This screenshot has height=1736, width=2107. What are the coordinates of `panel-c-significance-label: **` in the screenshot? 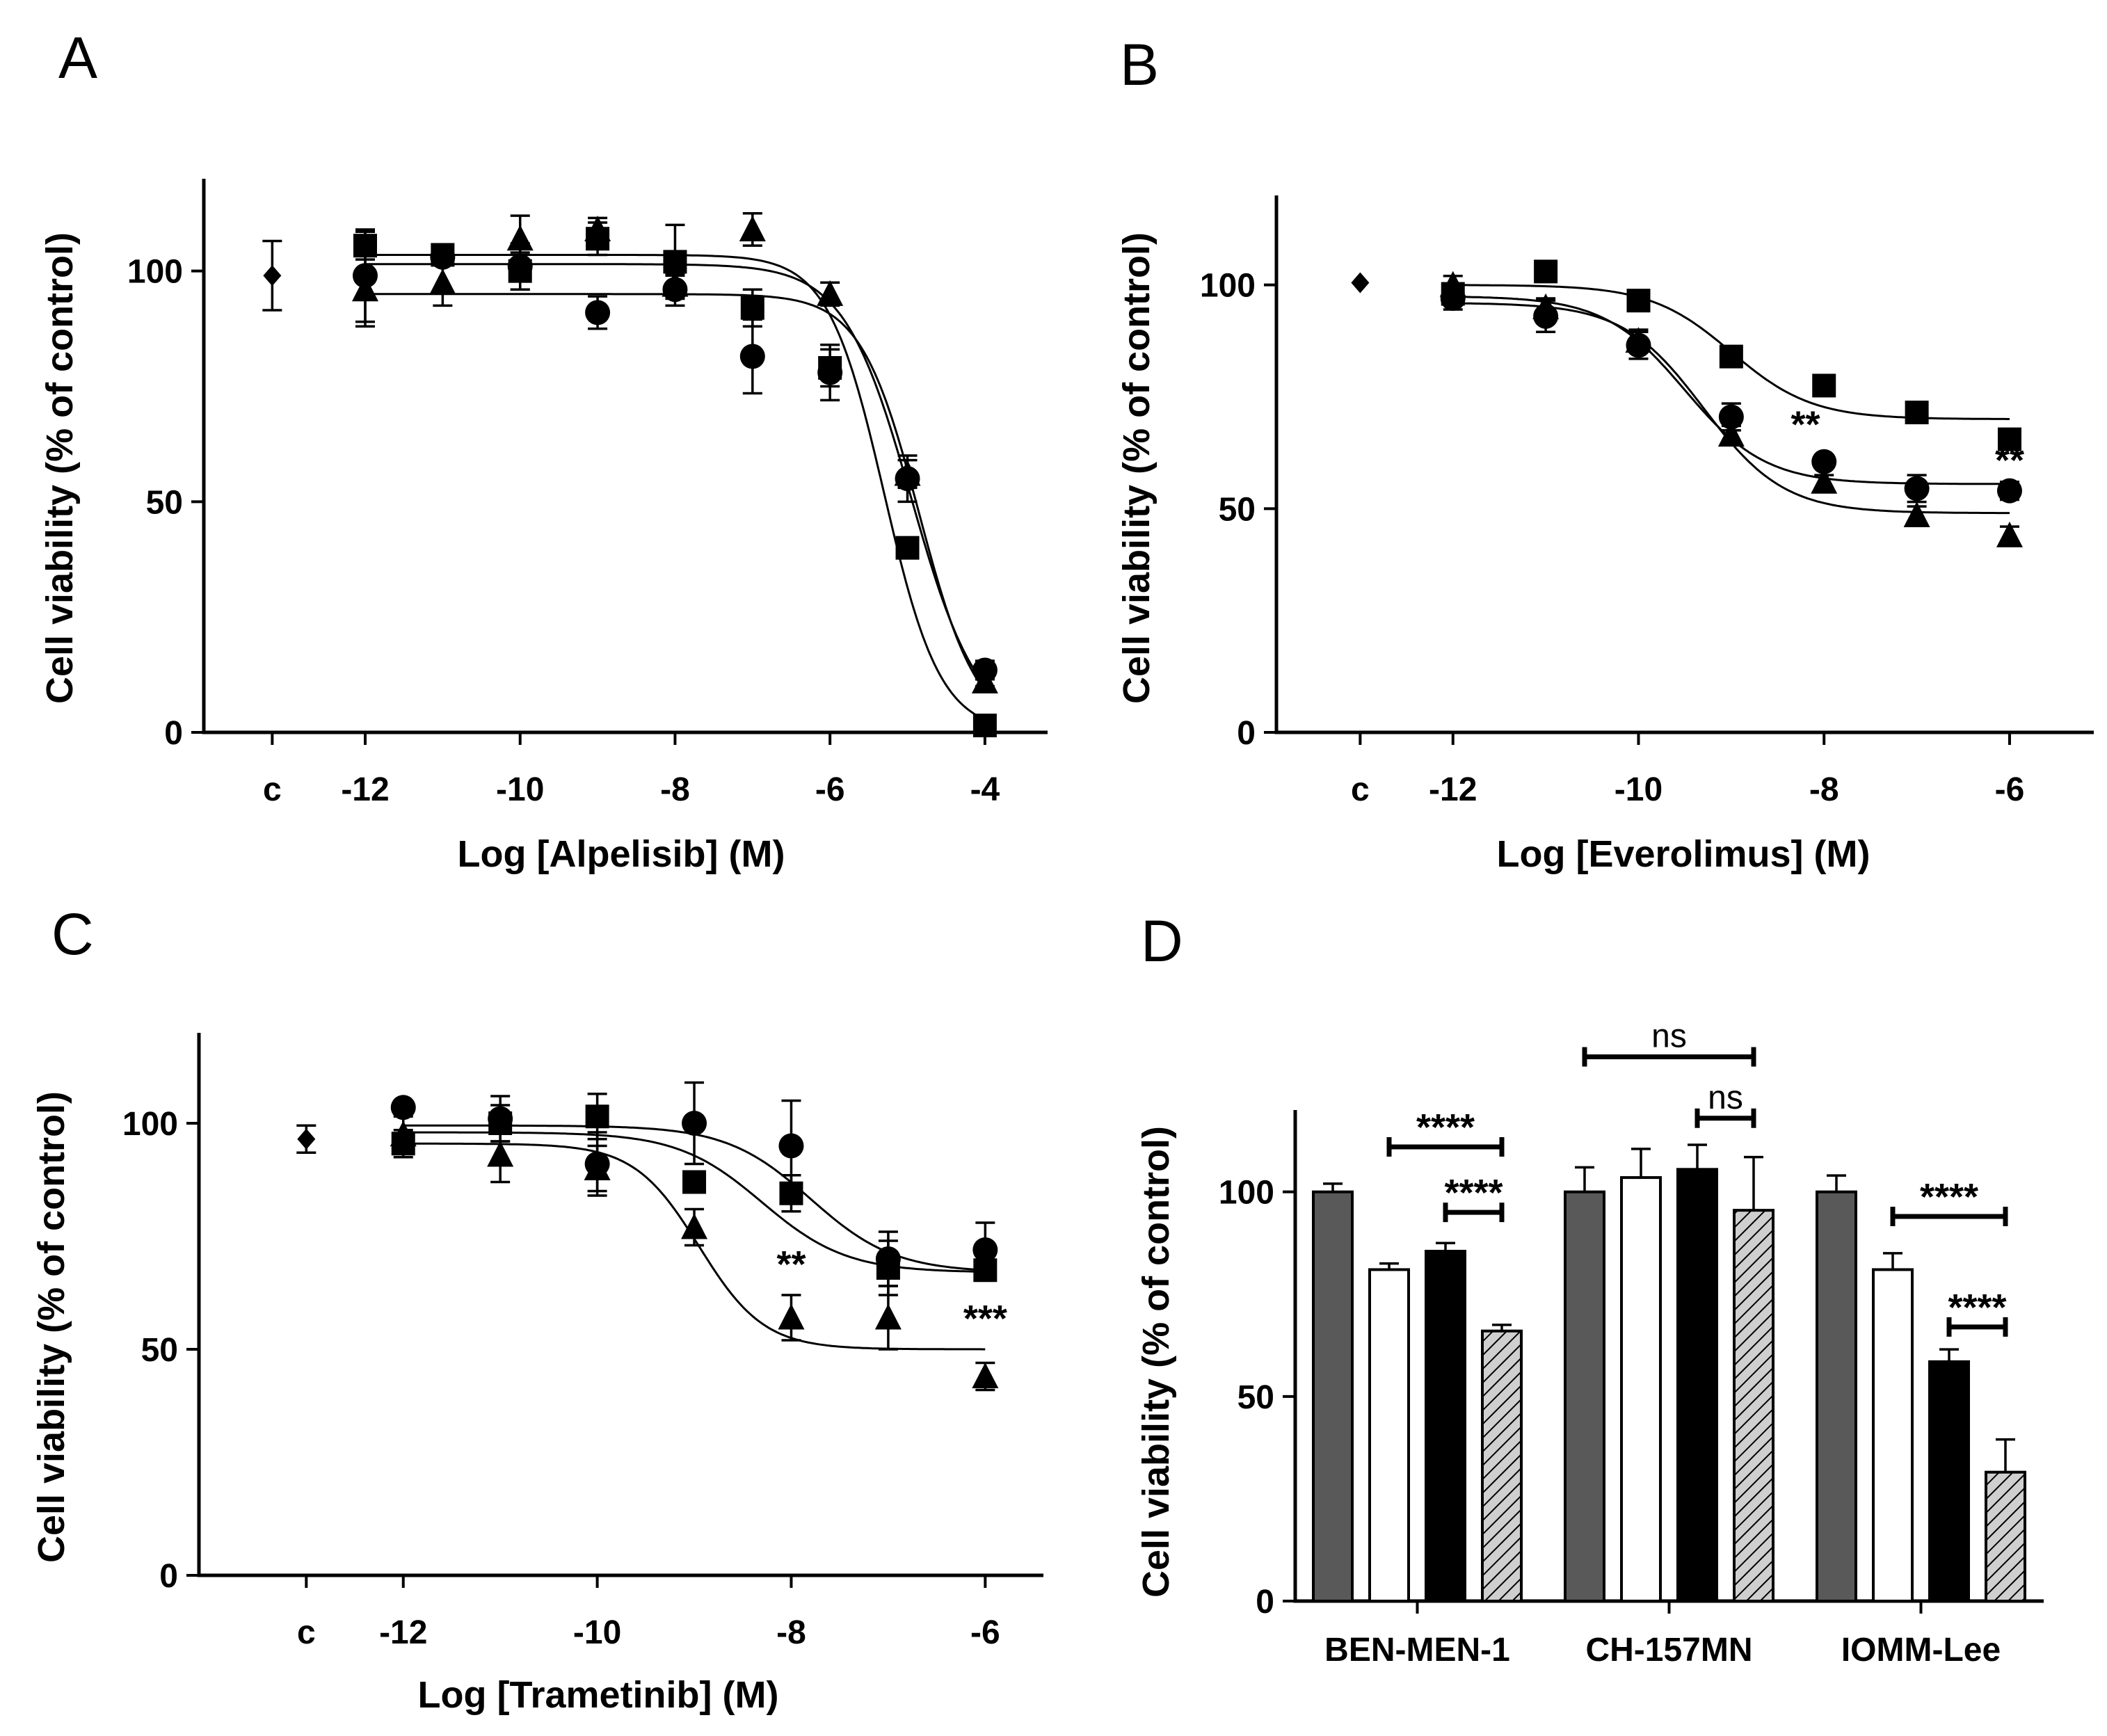 It's located at (791, 1264).